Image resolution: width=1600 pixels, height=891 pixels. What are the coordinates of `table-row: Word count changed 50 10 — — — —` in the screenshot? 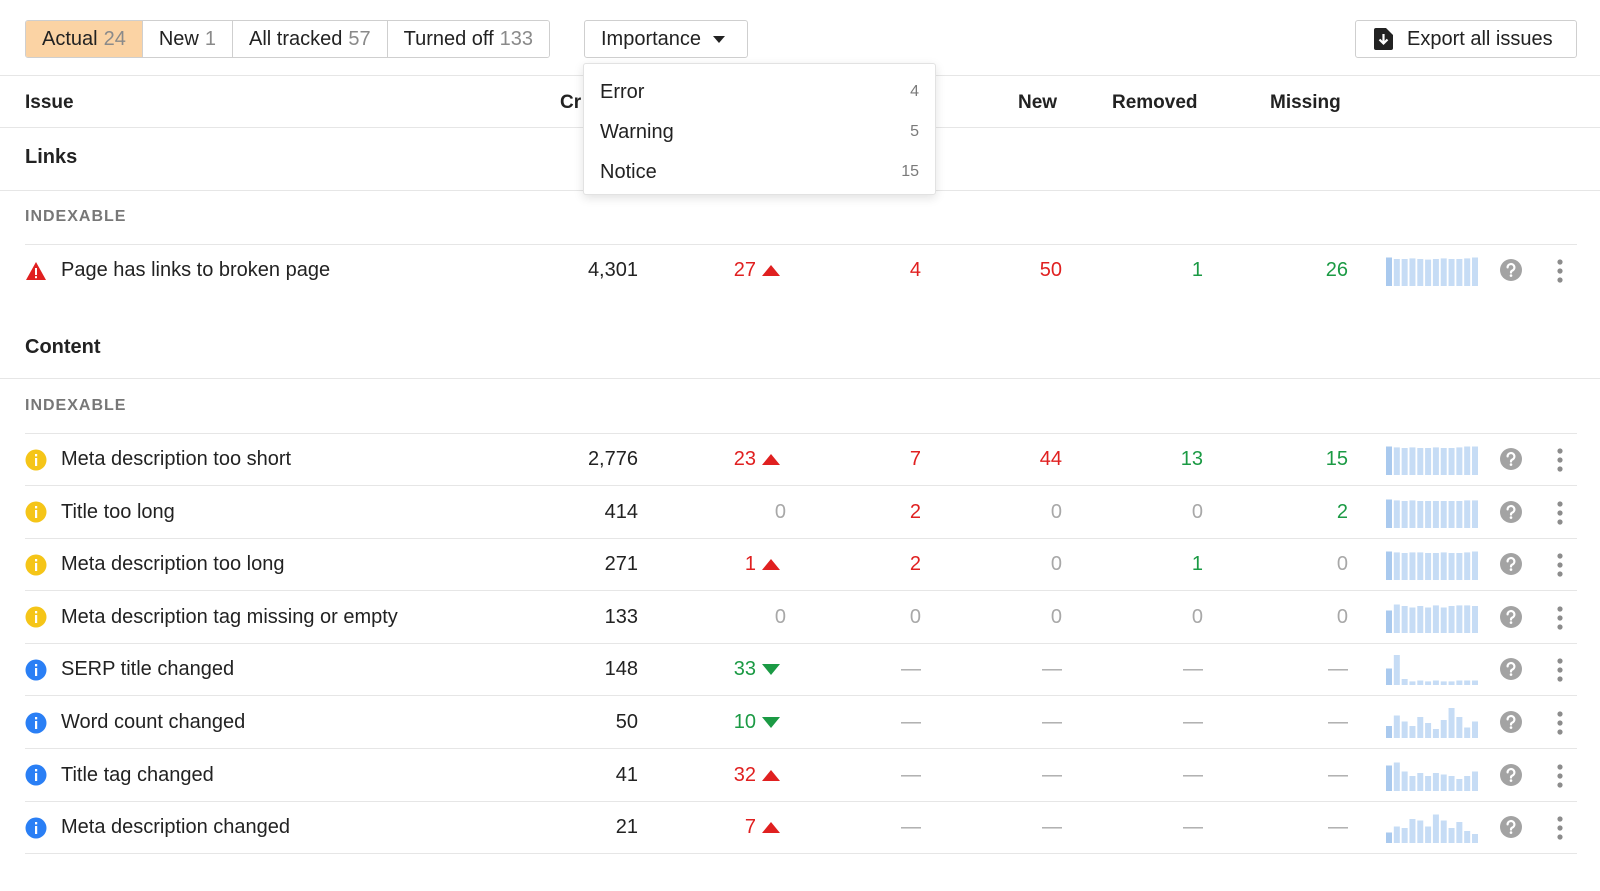 It's located at (800, 722).